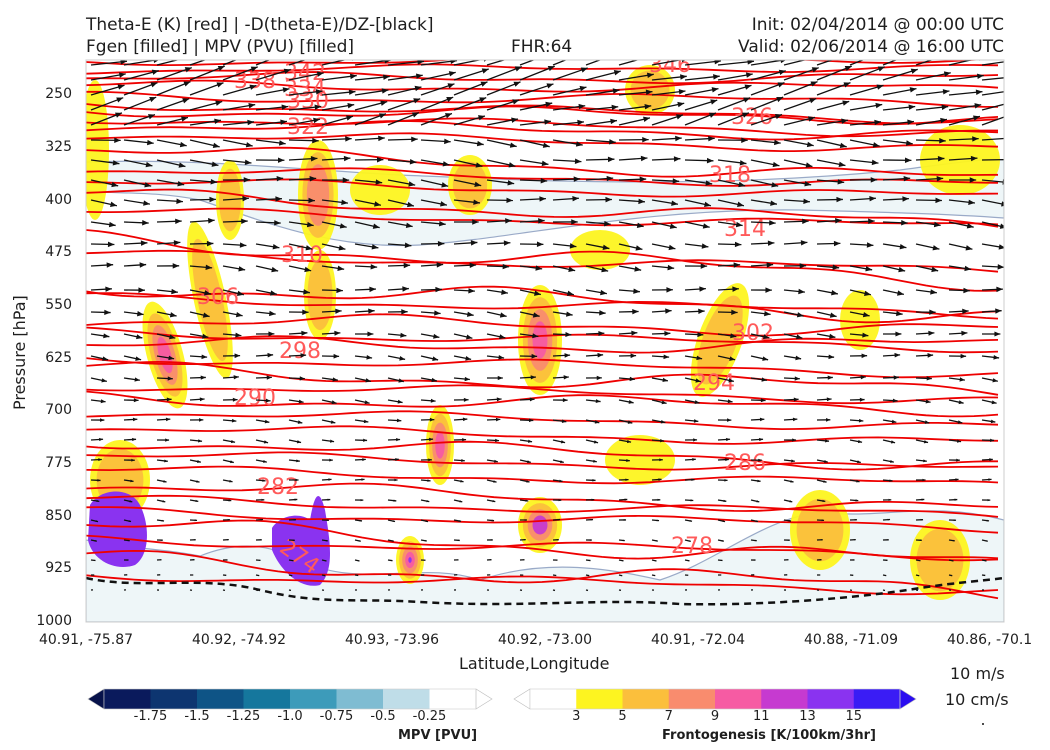 The width and height of the screenshot is (1050, 750). What do you see at coordinates (714, 383) in the screenshot?
I see `theta-e-label-294: 294` at bounding box center [714, 383].